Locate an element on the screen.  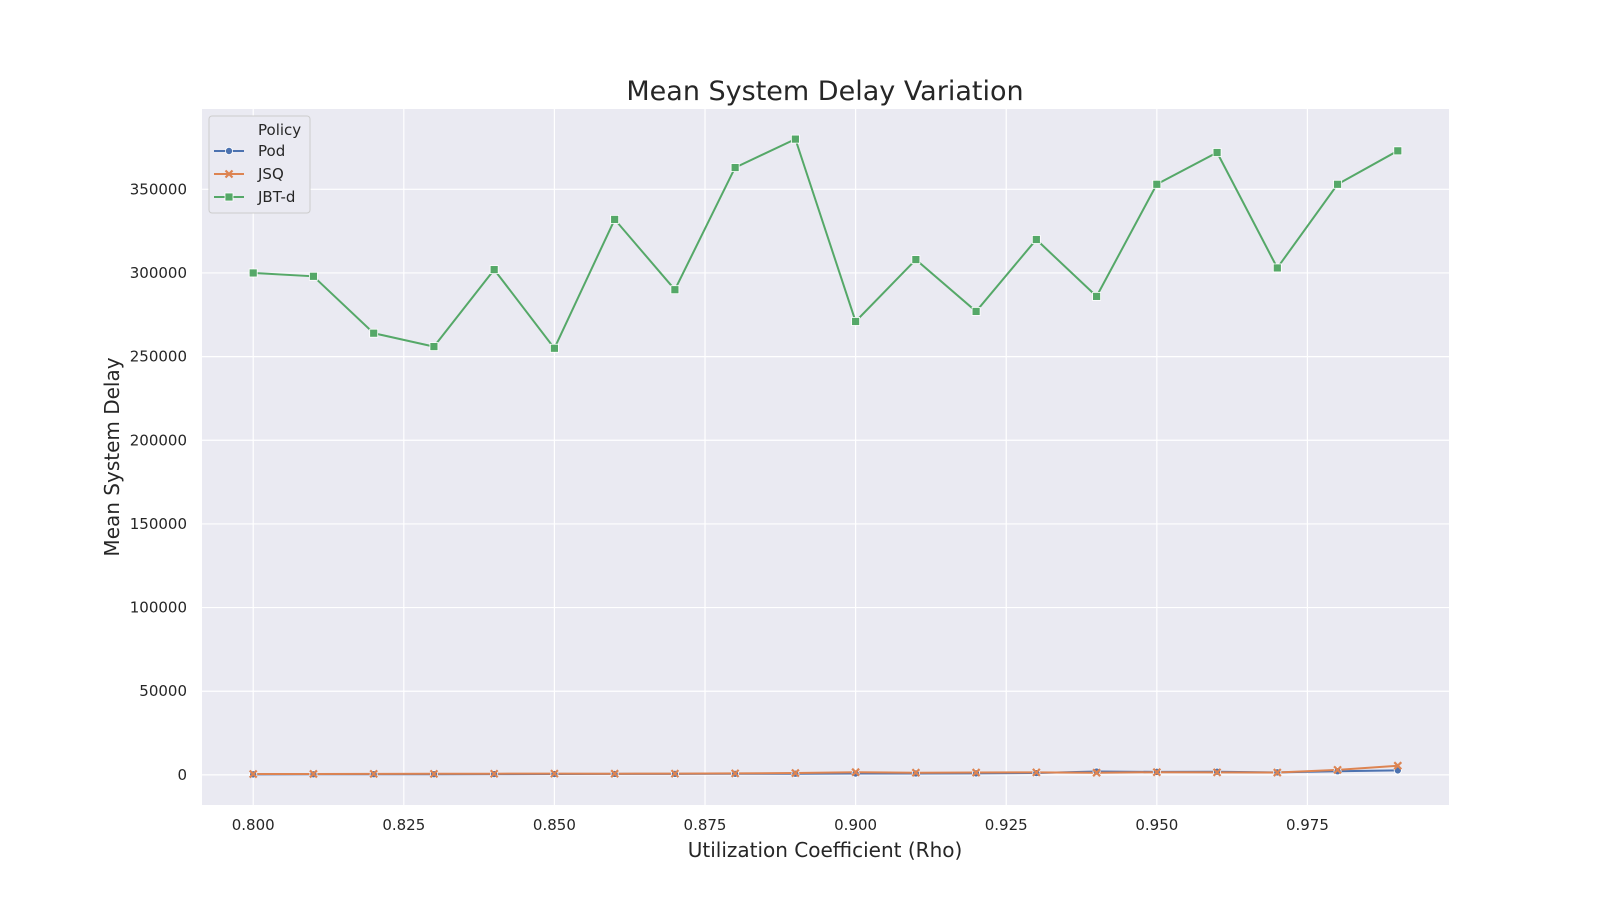
legend-label: Pod is located at coordinates (271, 151).